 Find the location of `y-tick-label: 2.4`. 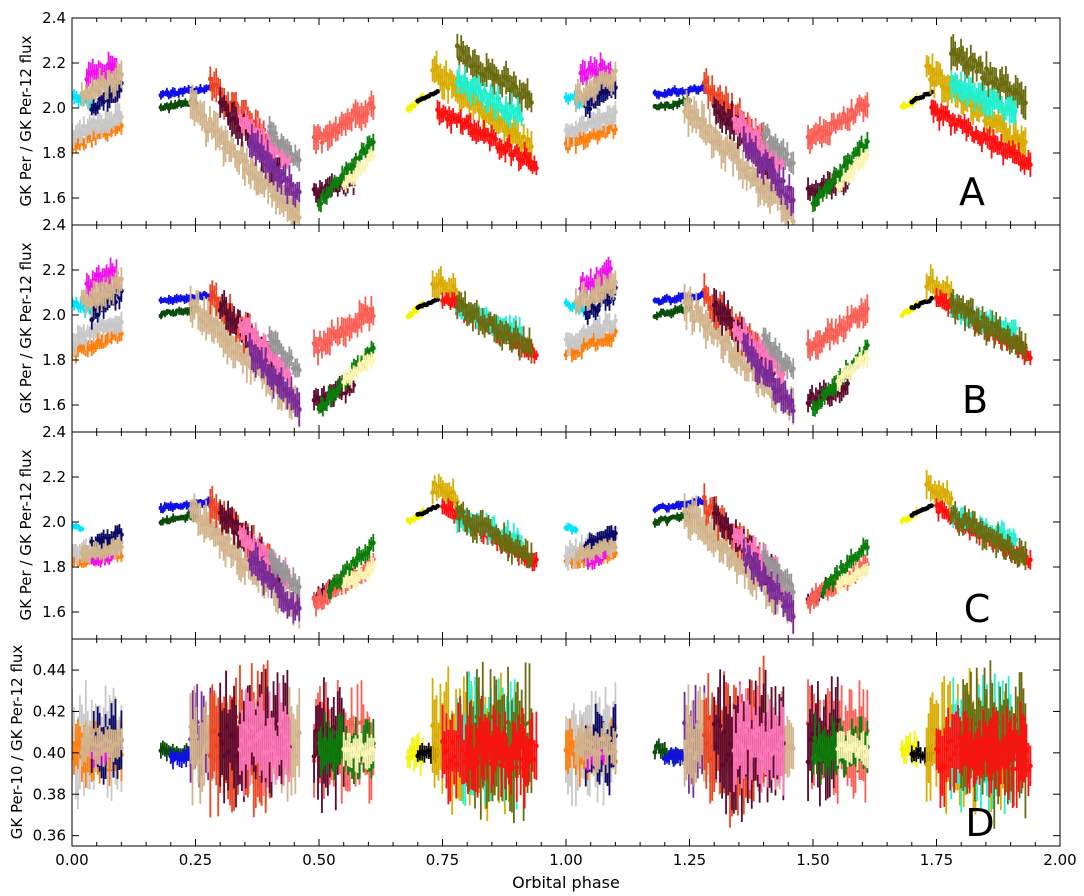

y-tick-label: 2.4 is located at coordinates (54, 18).